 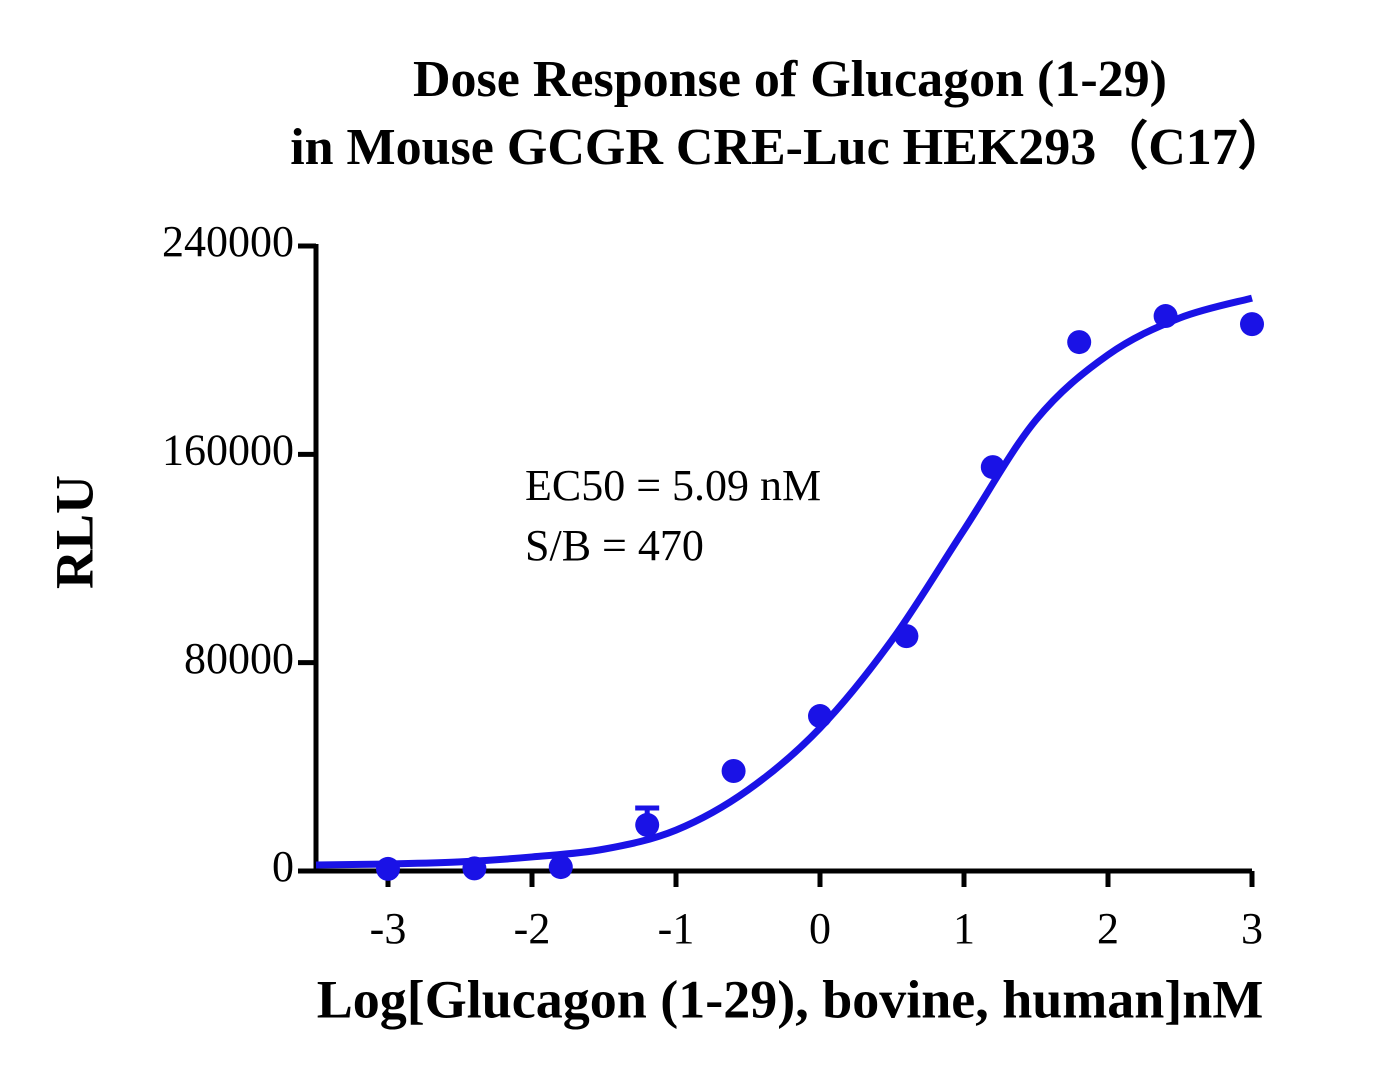 I want to click on x-tick-label: -3, so click(x=388, y=928).